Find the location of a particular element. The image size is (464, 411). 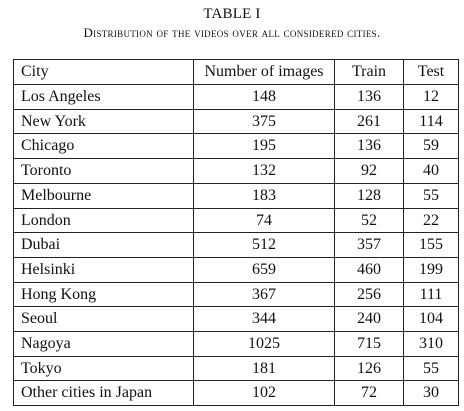

header-city: City is located at coordinates (103, 72).